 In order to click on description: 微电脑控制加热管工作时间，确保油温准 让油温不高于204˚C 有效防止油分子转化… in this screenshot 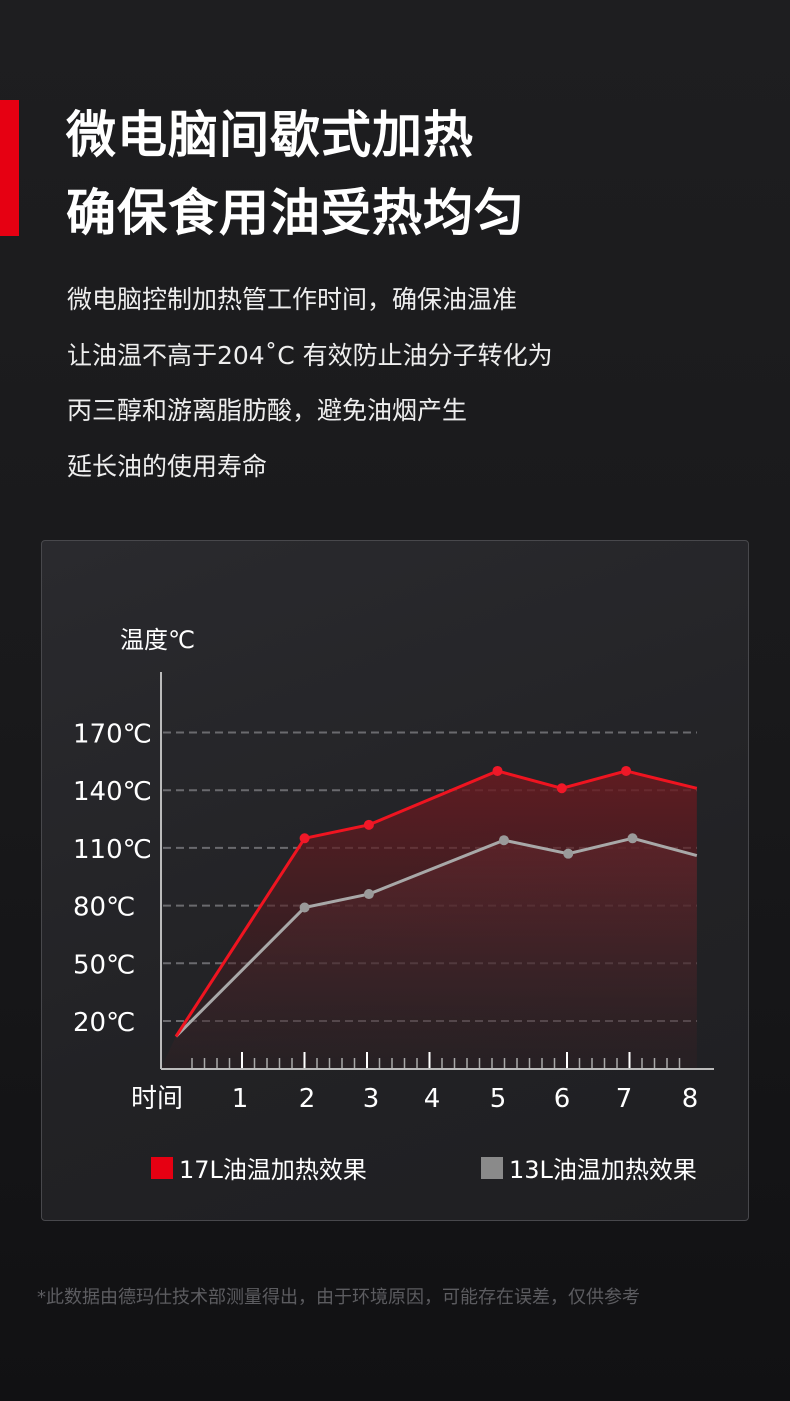, I will do `click(310, 383)`.